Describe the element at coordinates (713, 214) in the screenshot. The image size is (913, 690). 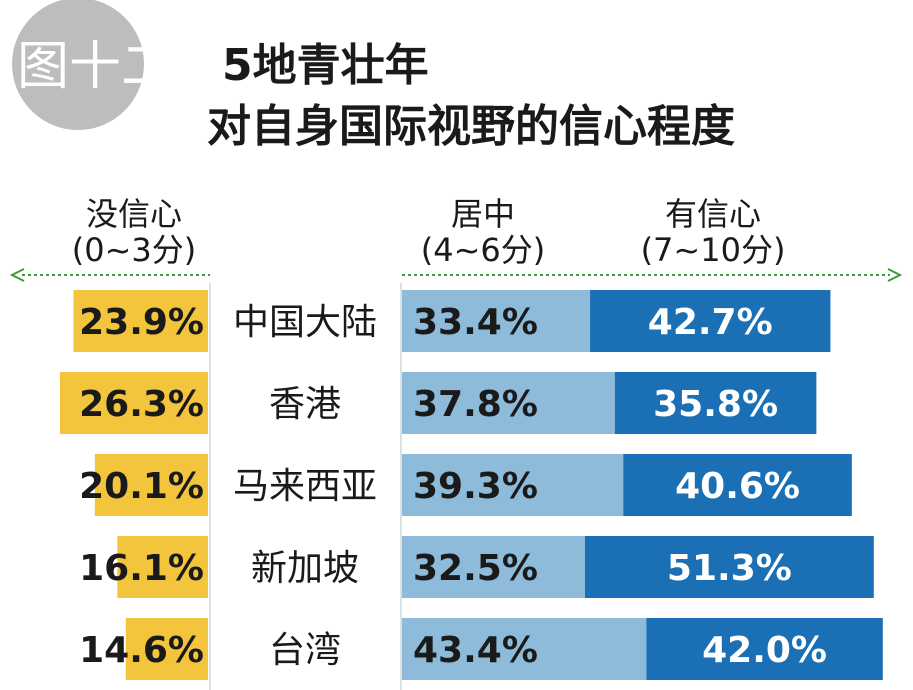
I see `legend-pos-name: 有信心` at that location.